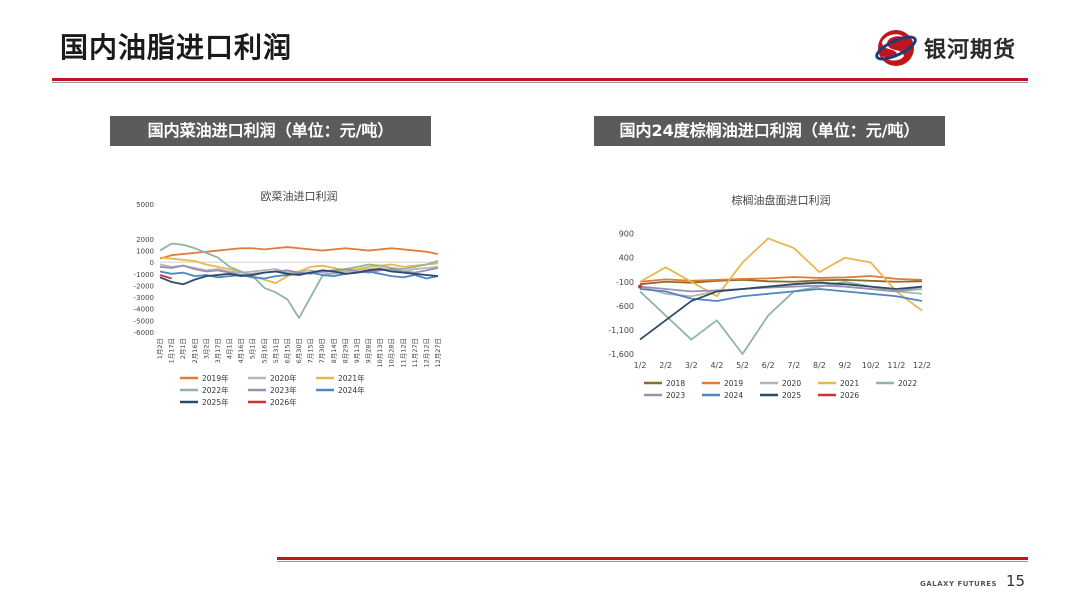 The image size is (1080, 608). I want to click on series-line-2021, so click(781, 274).